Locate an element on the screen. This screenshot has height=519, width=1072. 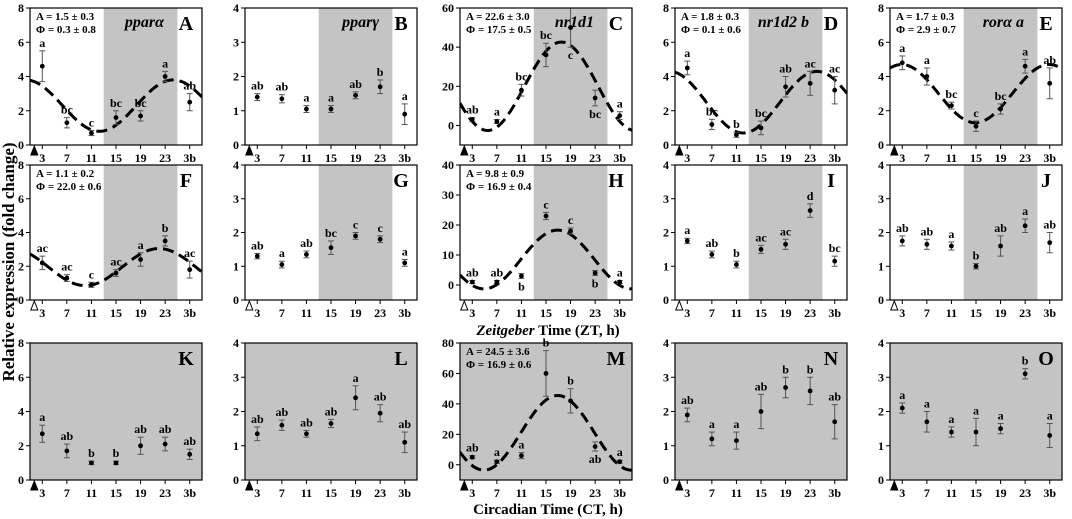
y-tick-label: 1 is located at coordinates (666, 446).